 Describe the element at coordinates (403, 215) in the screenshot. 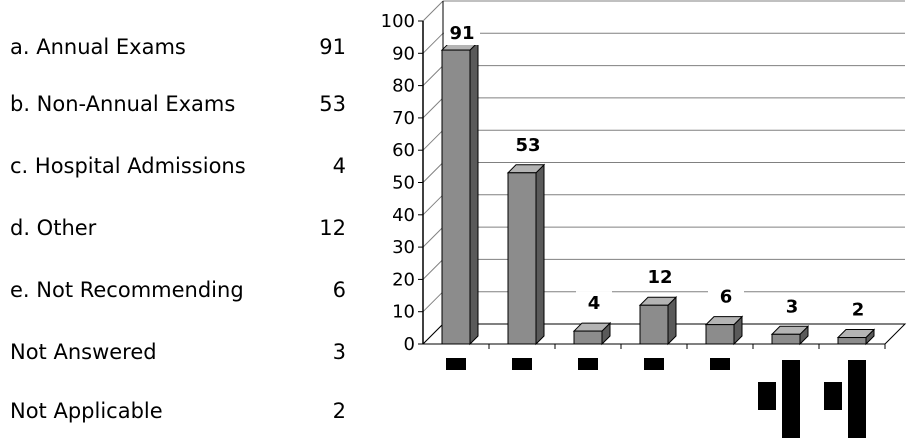

I see `y-tick-label: 40` at that location.